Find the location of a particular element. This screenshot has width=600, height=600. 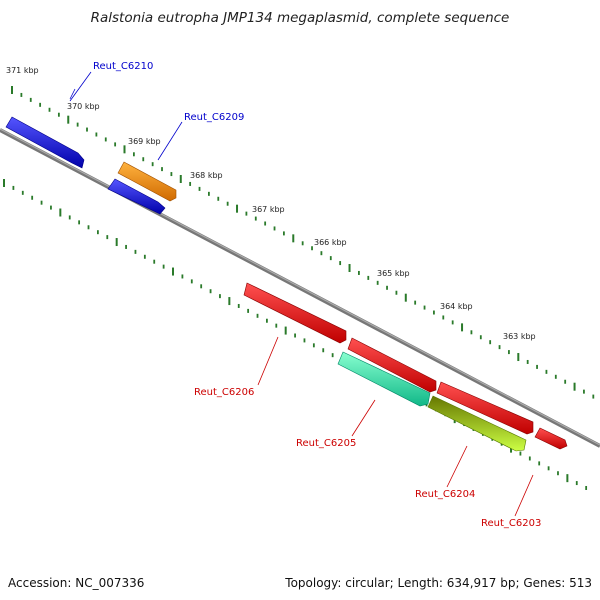

tick-label-366: 366 kbp is located at coordinates (330, 242).